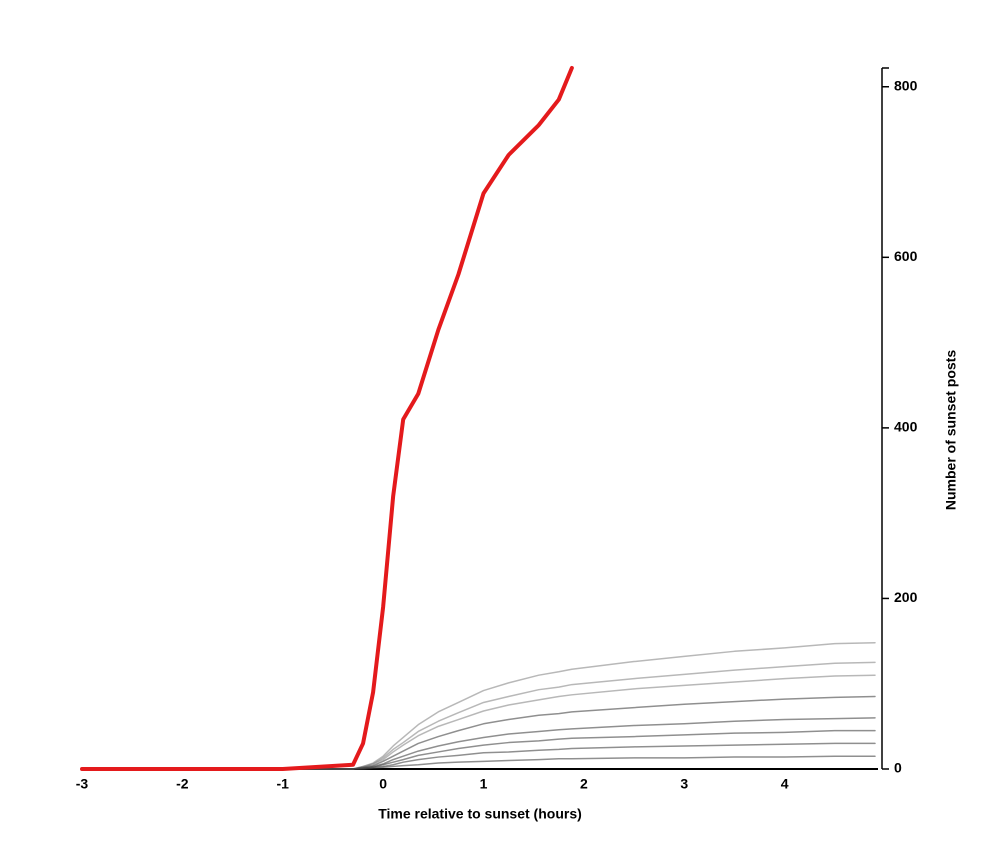  I want to click on y-tick-label: 200, so click(906, 597).